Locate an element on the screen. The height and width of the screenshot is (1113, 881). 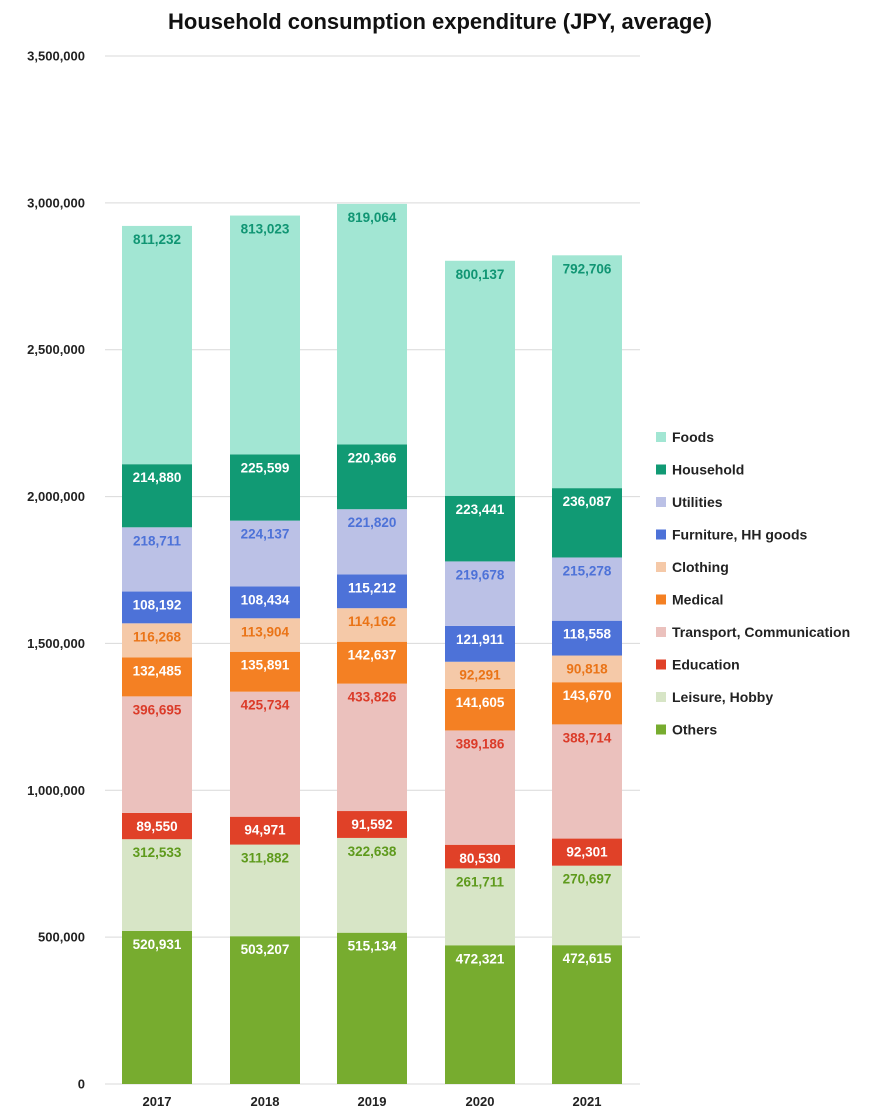
y-tick-label: 3,000,000 is located at coordinates (56, 202).